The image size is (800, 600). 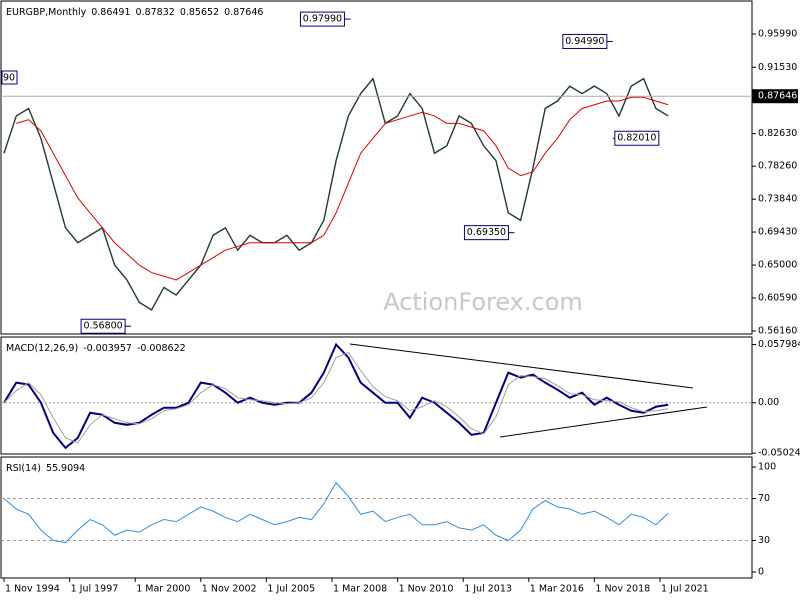 I want to click on panel-header: MACD(12,26,9) -0.003957 -0.008622, so click(x=96, y=348).